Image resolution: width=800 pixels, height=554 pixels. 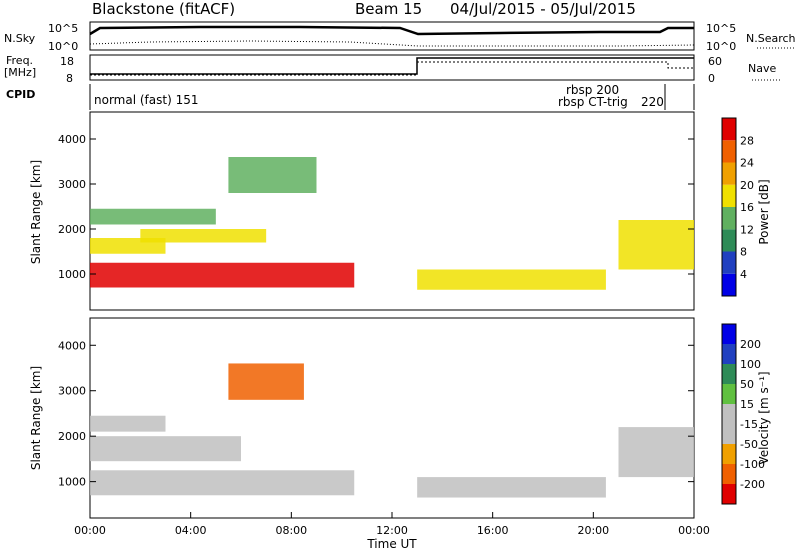 What do you see at coordinates (493, 530) in the screenshot?
I see `xtick-label: 16:00` at bounding box center [493, 530].